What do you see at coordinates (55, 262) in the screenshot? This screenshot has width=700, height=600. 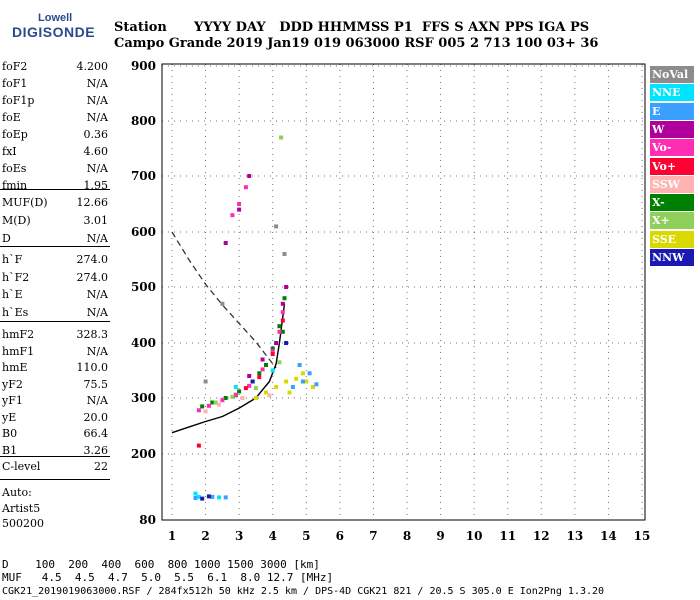 I see `param-row: h`F 274.0` at bounding box center [55, 262].